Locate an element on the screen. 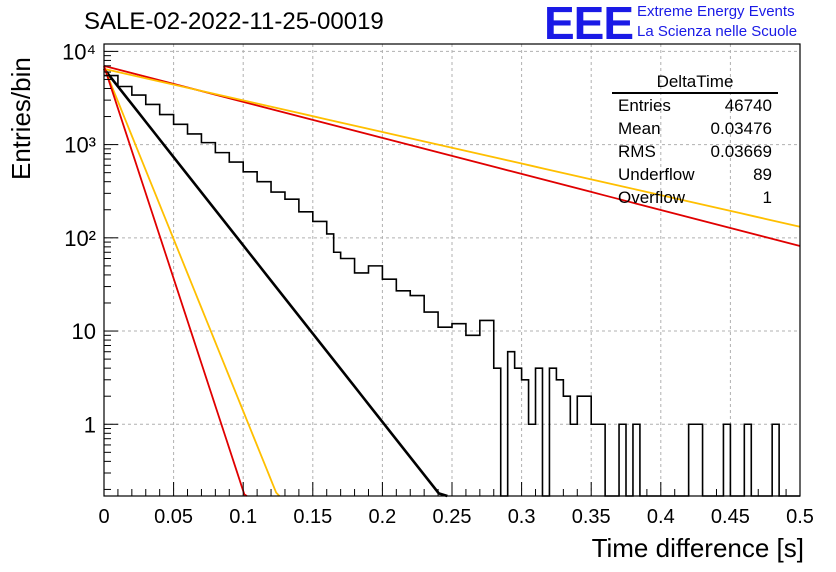  logo-line-2: La Scienza nelle Scuole is located at coordinates (717, 31).